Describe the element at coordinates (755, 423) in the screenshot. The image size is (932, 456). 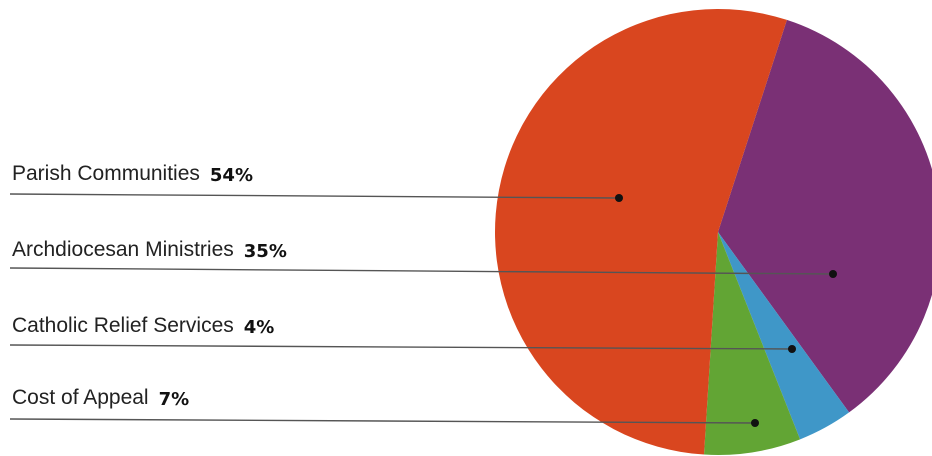
I see `leader-dot-cost-of-appeal` at that location.